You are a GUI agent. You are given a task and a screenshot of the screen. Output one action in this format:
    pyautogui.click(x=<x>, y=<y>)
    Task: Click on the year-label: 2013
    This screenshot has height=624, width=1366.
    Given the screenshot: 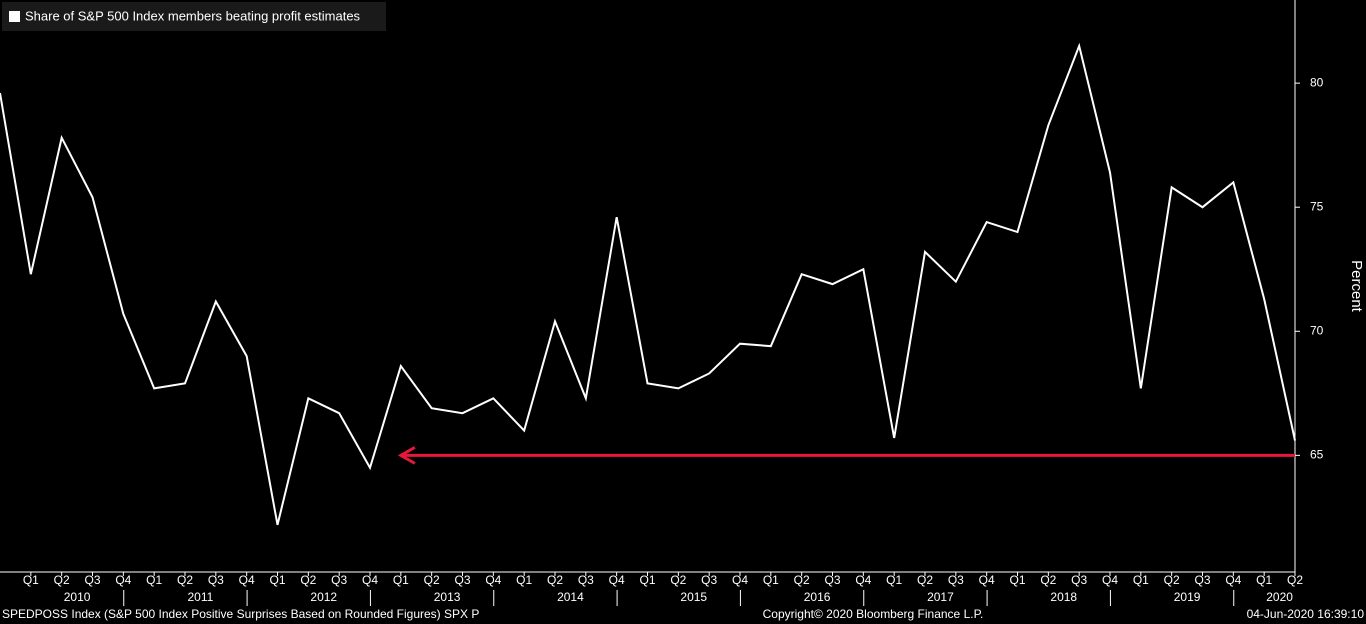 What is the action you would take?
    pyautogui.click(x=447, y=597)
    